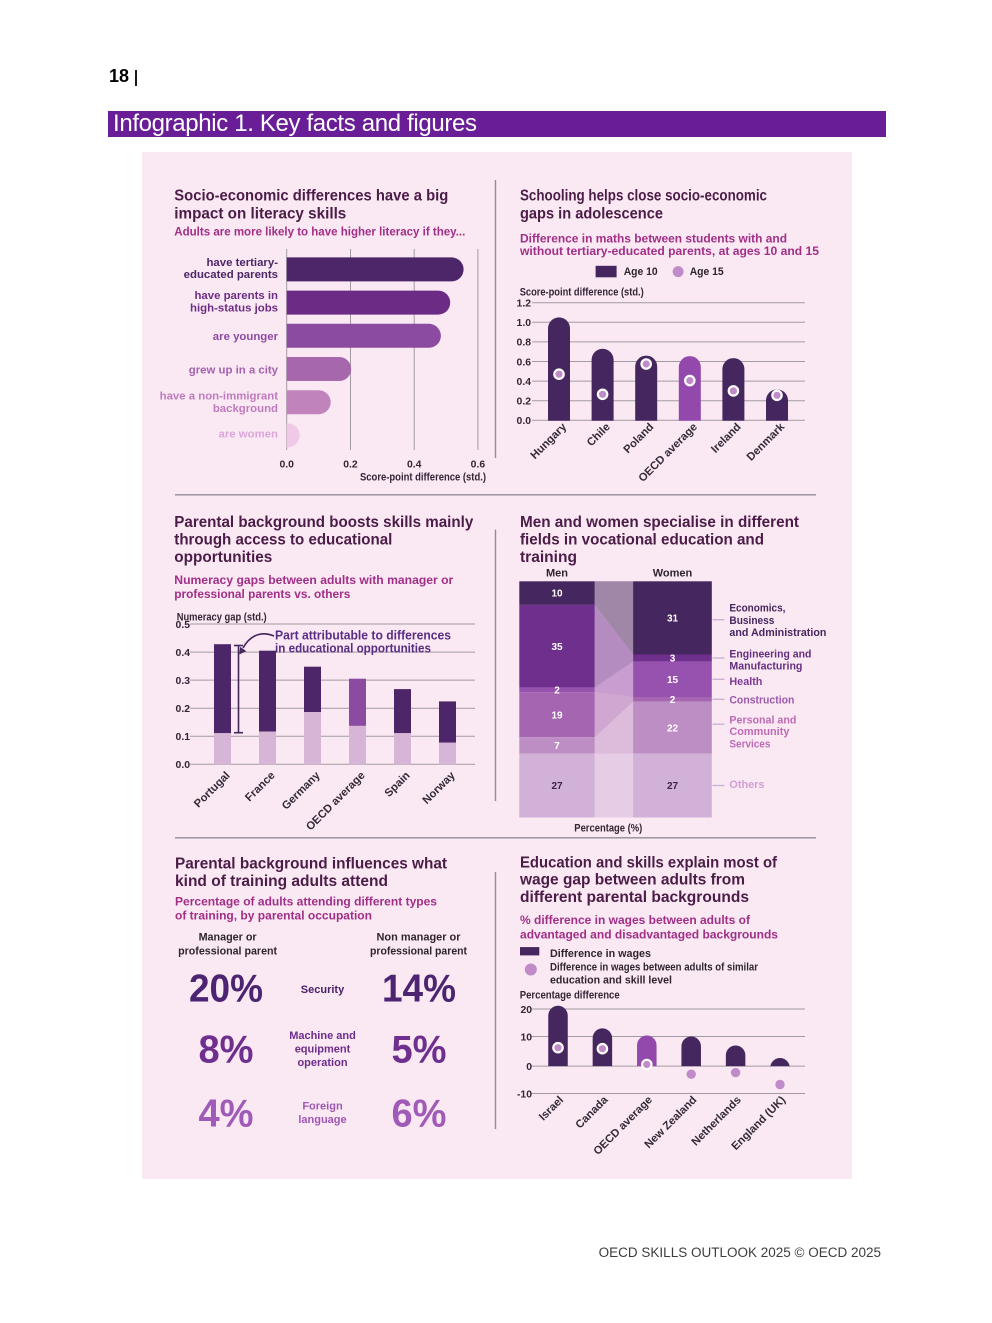  Describe the element at coordinates (548, 557) in the screenshot. I see `svg-text: training` at that location.